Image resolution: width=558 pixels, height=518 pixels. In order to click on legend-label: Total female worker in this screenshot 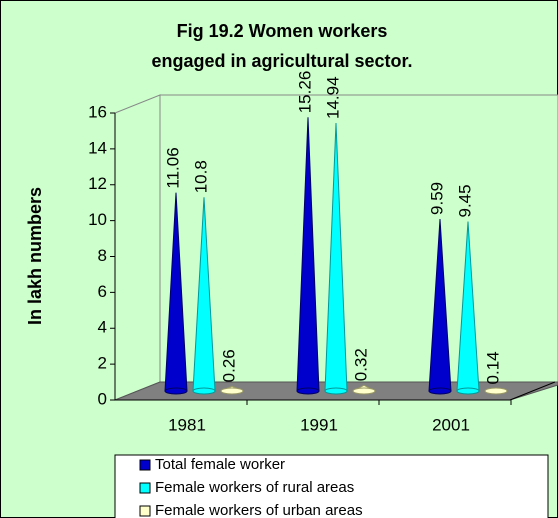, I will do `click(220, 464)`.